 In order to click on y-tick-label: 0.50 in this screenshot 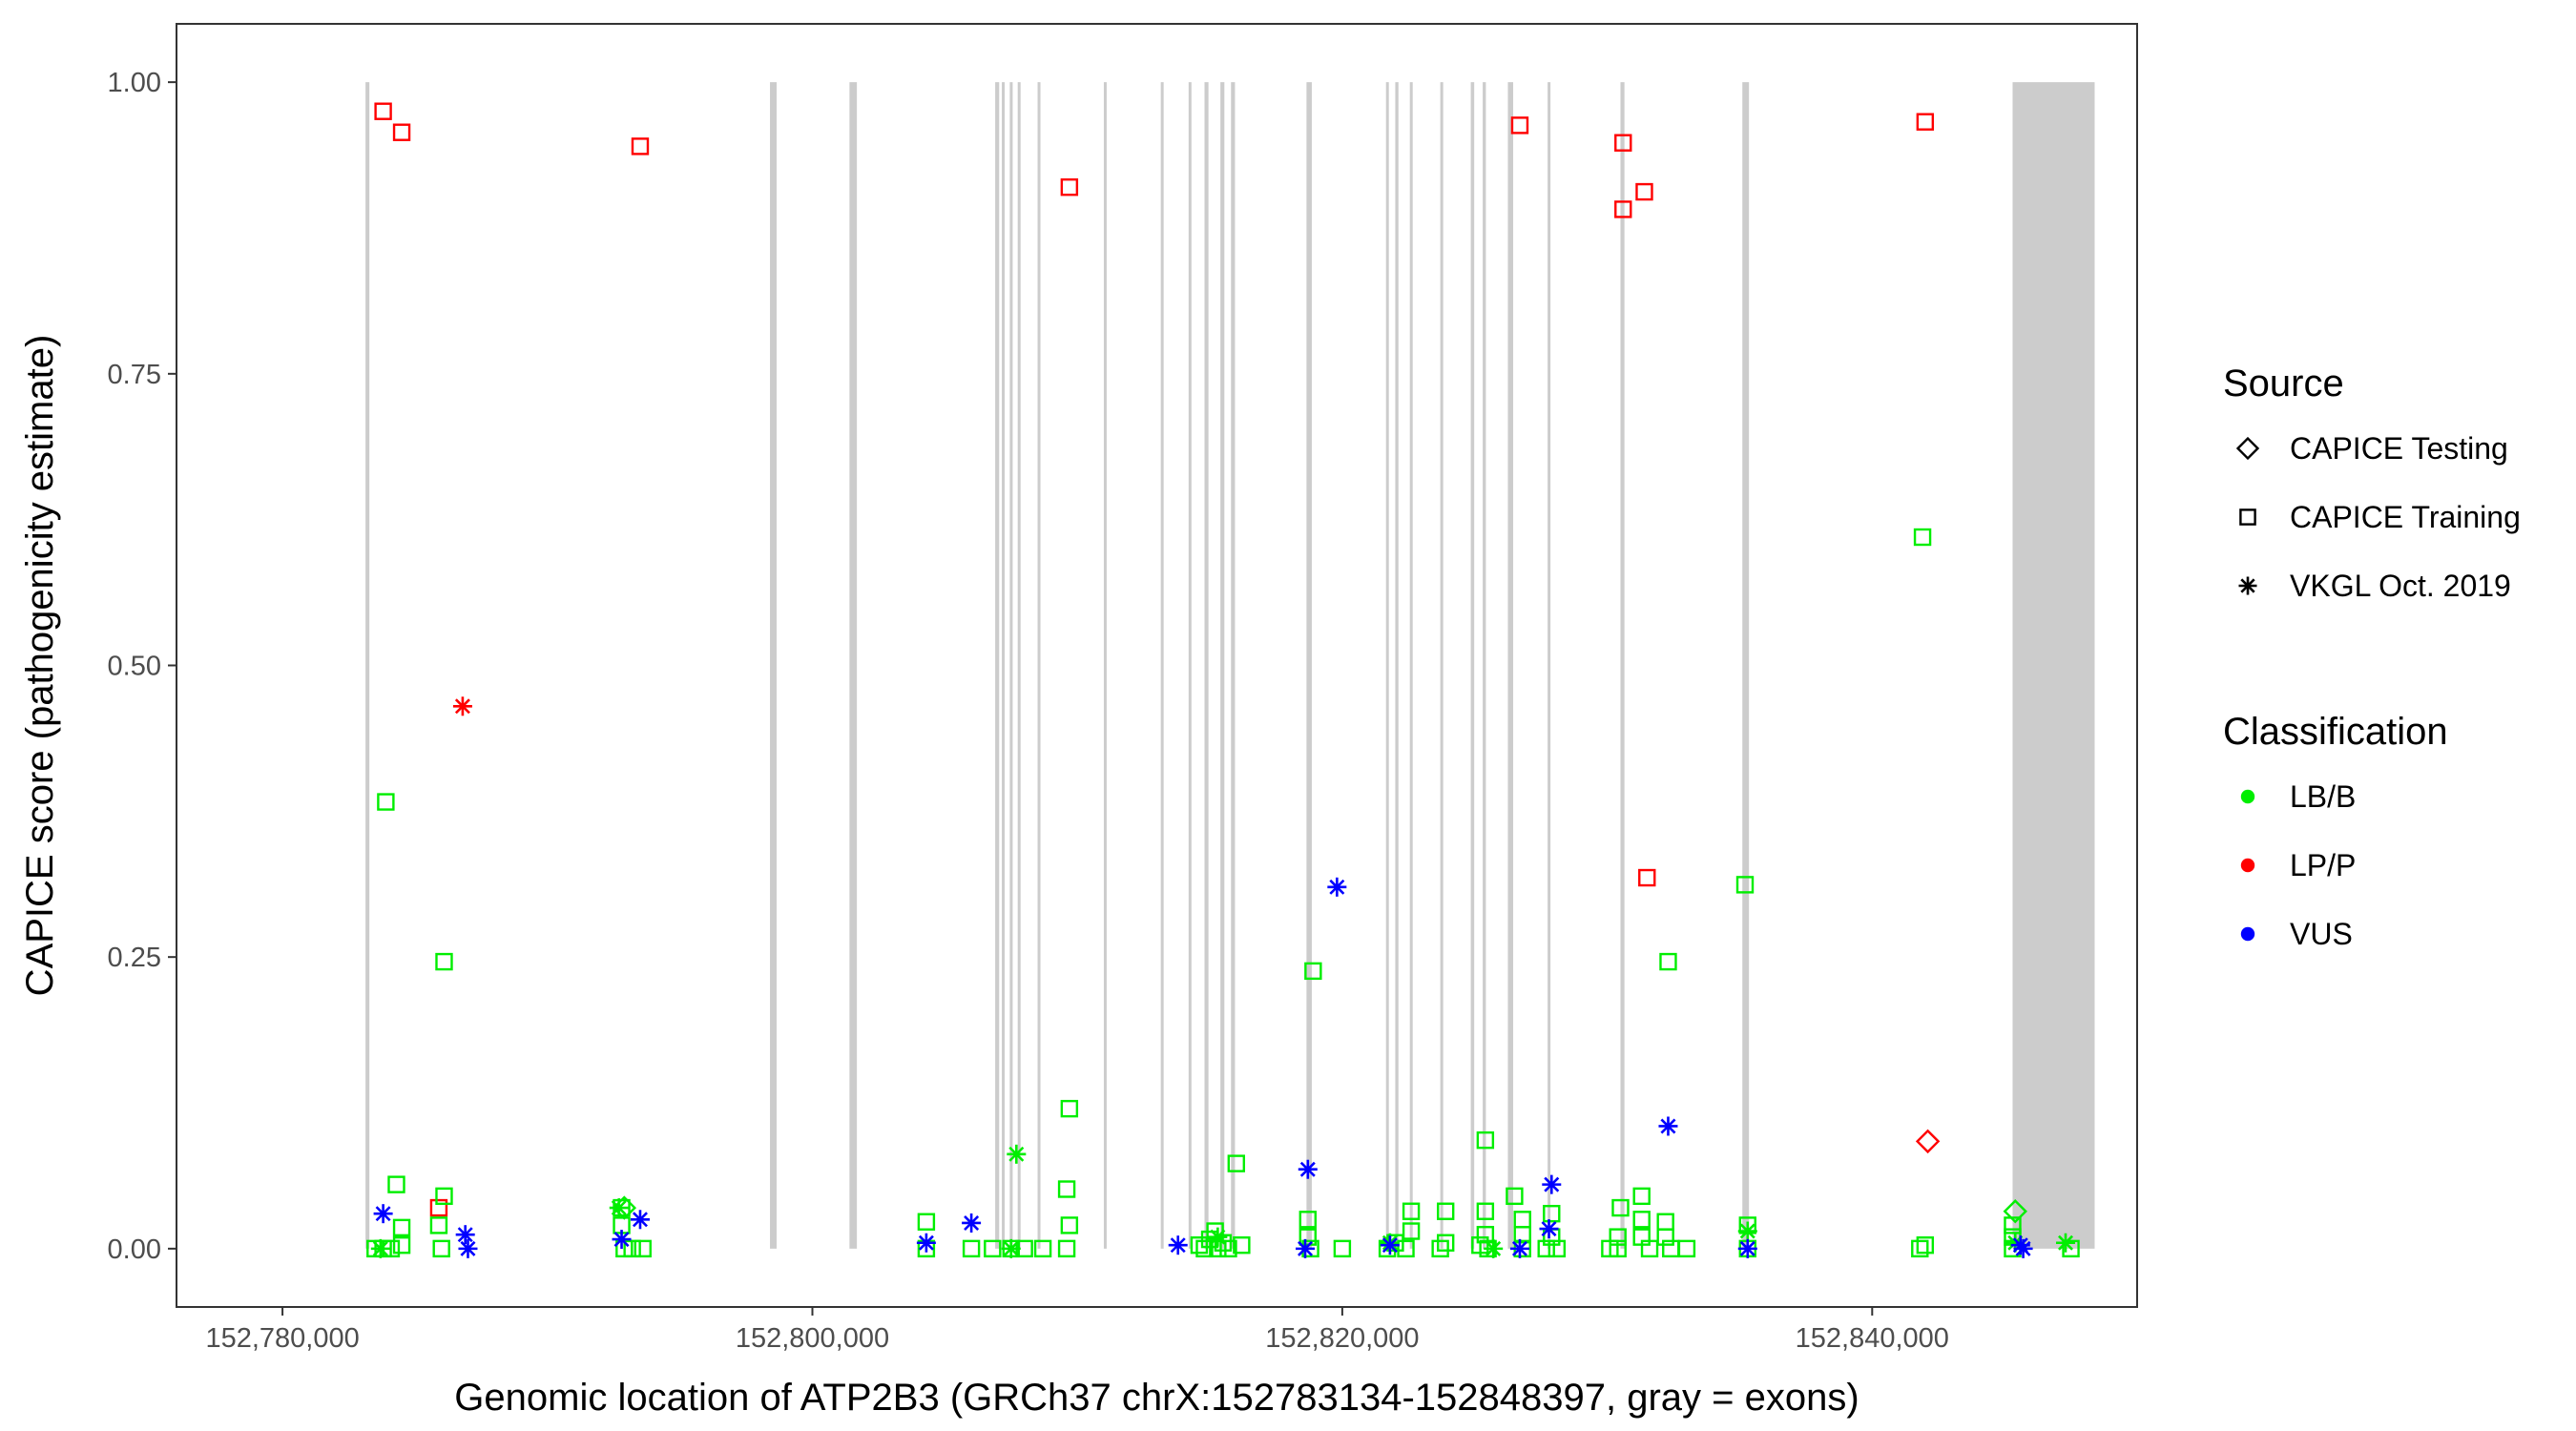, I will do `click(134, 667)`.